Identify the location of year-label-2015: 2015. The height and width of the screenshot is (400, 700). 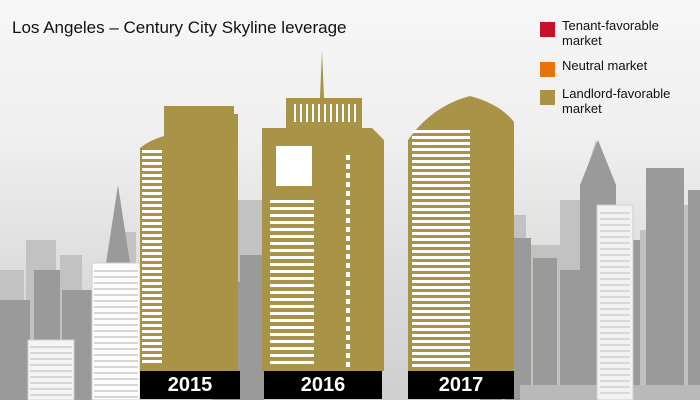
(190, 385).